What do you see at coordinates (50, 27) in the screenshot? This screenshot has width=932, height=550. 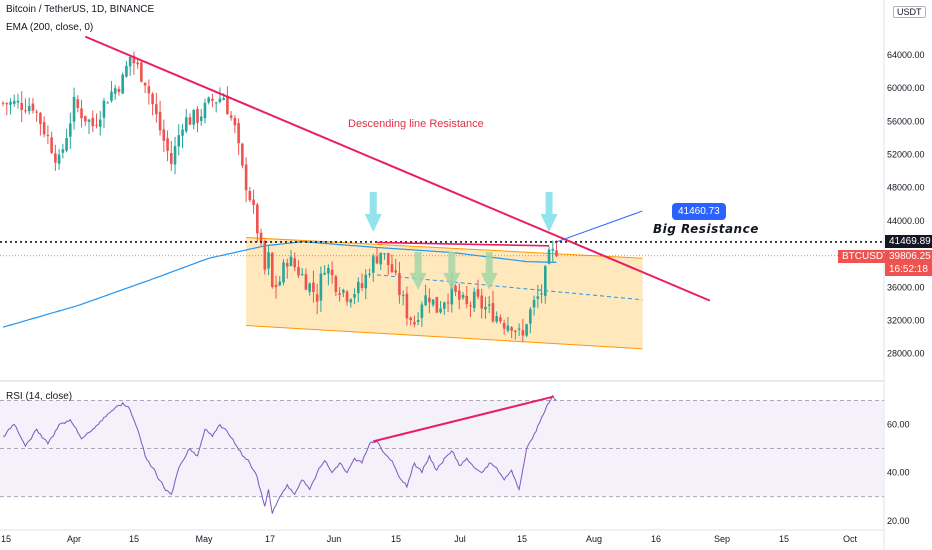 I see `ema-legend: EMA (200, close, 0)` at bounding box center [50, 27].